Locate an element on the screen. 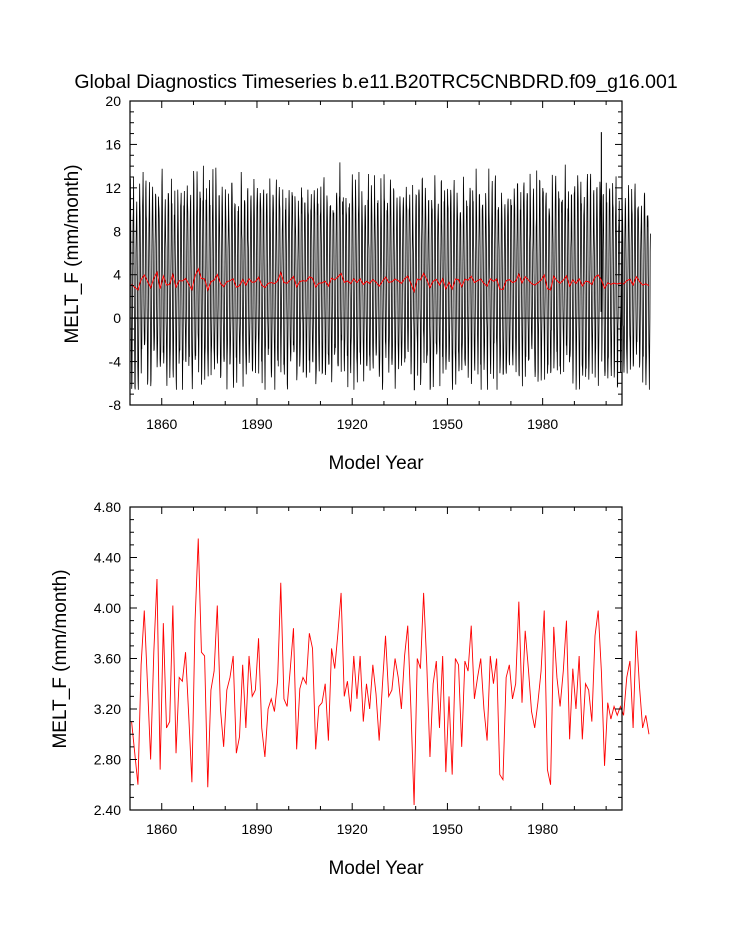 Image resolution: width=733 pixels, height=945 pixels. top-y-tick-label: 16 is located at coordinates (113, 144).